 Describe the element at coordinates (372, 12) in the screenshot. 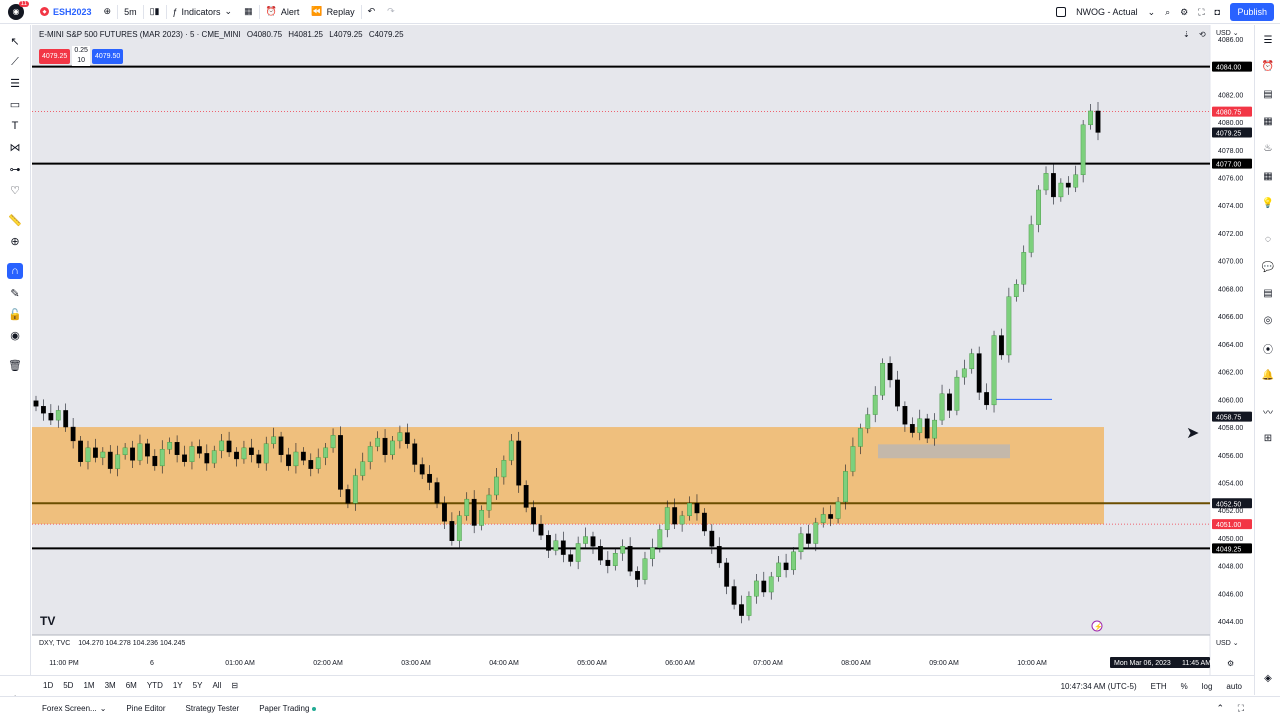

I see `undo-button: ↶` at that location.